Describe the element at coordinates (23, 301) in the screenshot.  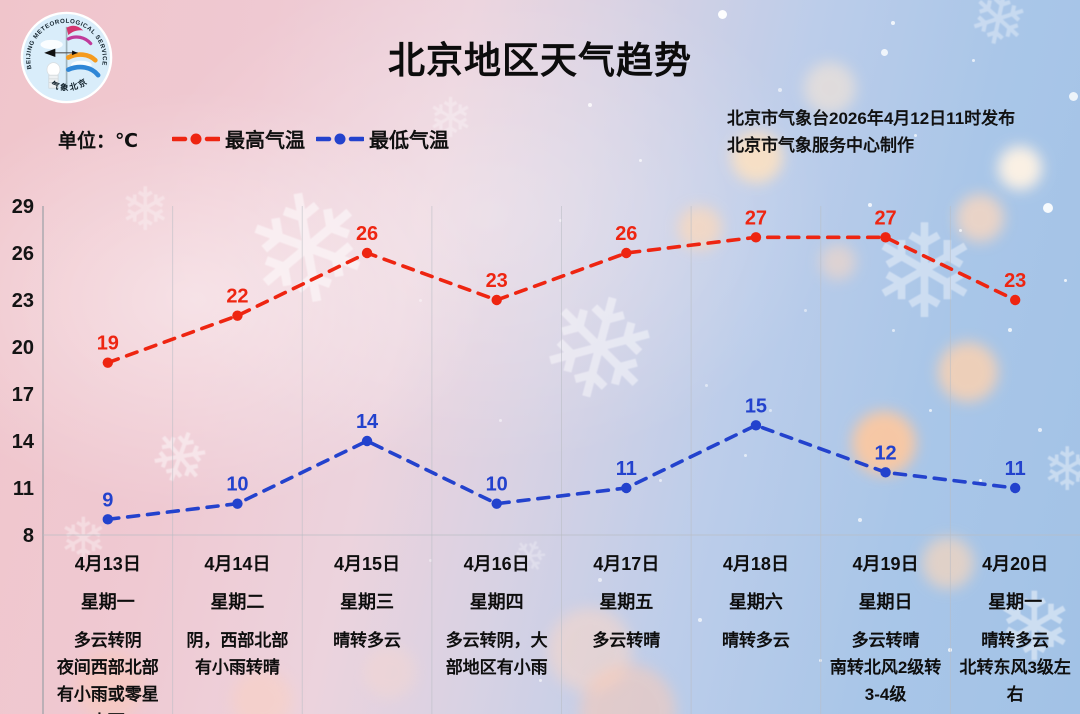
I see `y-tick-label: 23` at that location.